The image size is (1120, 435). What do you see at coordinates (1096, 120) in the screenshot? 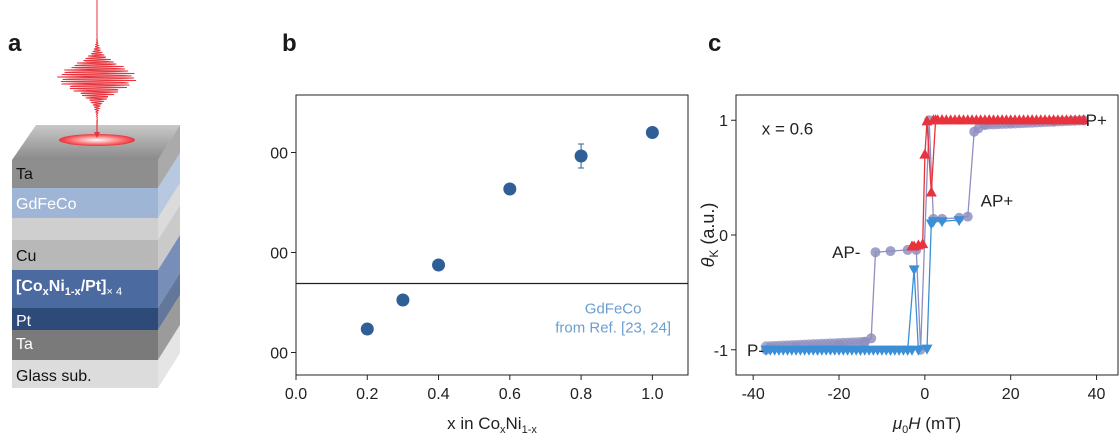
I see `state-label-p-plus: P+` at bounding box center [1096, 120].